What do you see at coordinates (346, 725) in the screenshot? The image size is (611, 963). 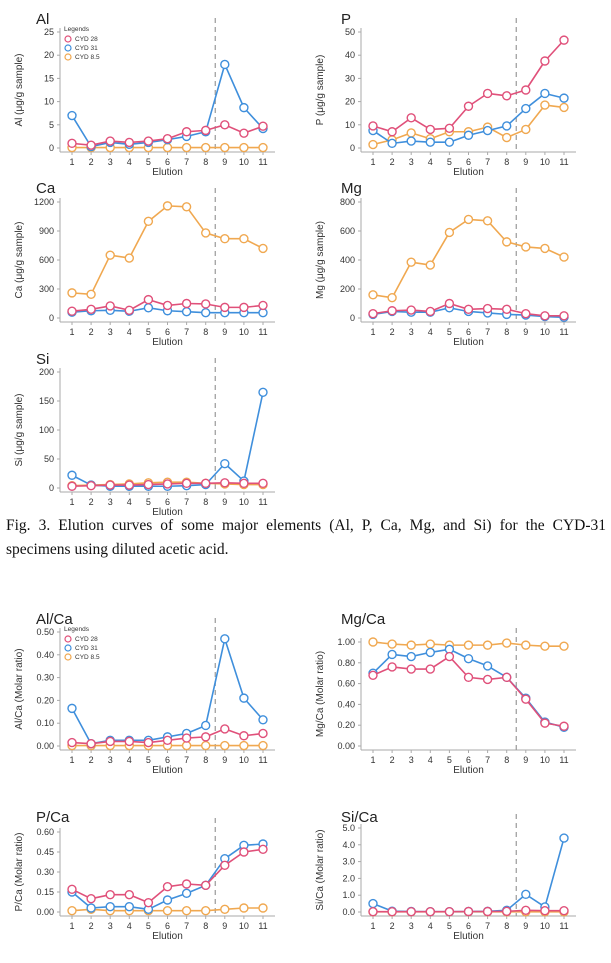 I see `y-tick-label: 0.20` at bounding box center [346, 725].